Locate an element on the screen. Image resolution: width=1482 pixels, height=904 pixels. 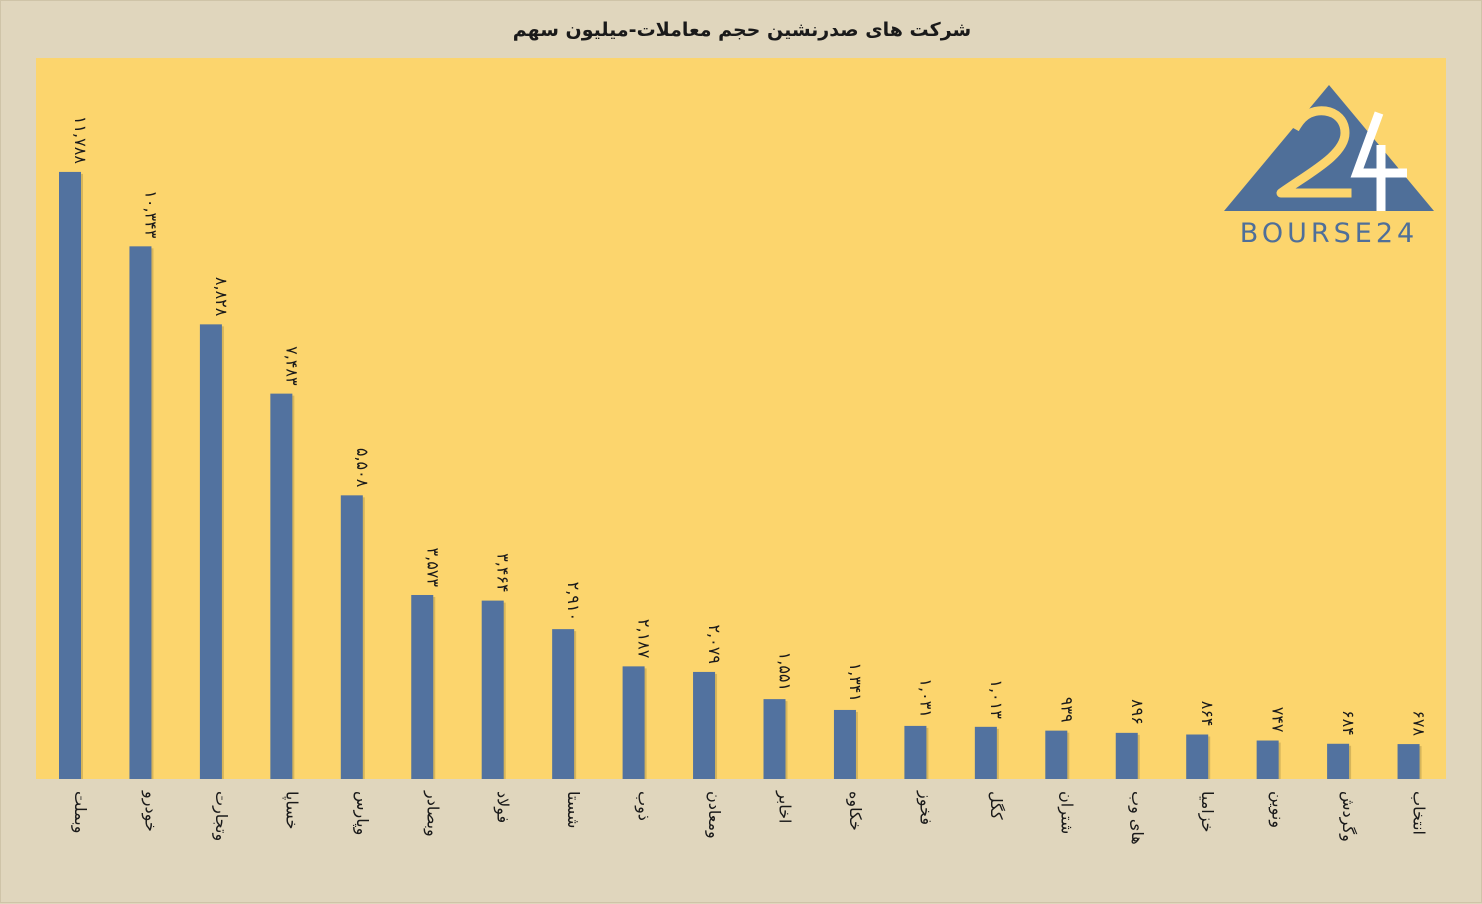
bar-value-label: ۲,۹۱۰ is located at coordinates (573, 601).